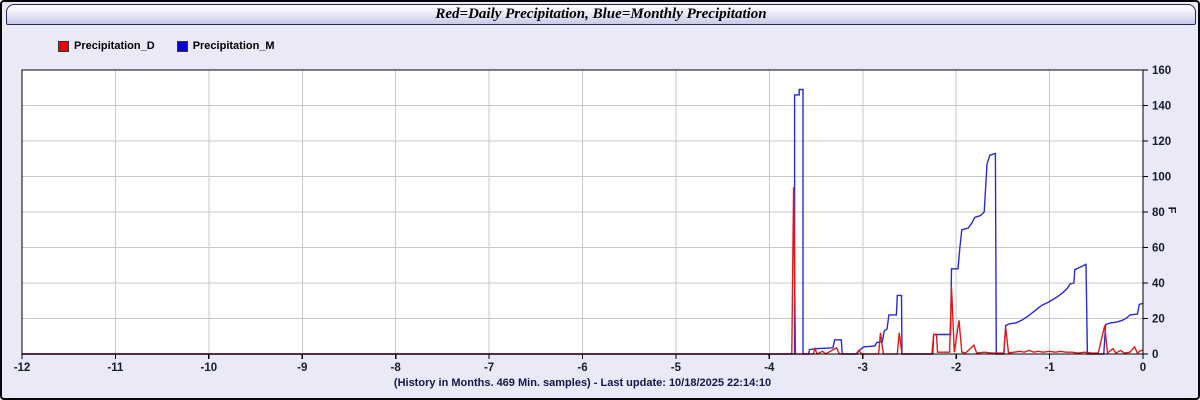 Image resolution: width=1200 pixels, height=400 pixels. Describe the element at coordinates (1158, 213) in the screenshot. I see `y-tick-label: 80` at that location.